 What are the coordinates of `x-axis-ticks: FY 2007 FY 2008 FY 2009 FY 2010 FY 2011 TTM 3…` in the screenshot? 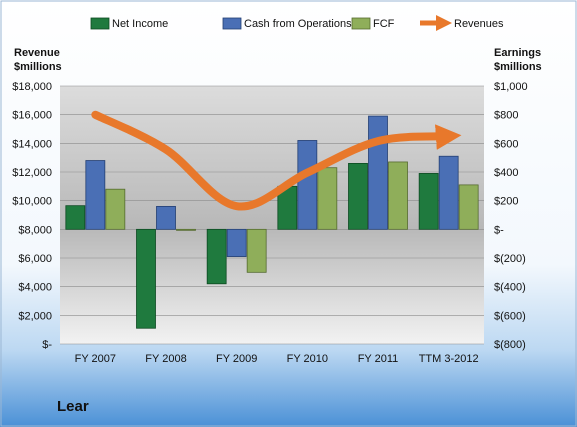 It's located at (277, 359).